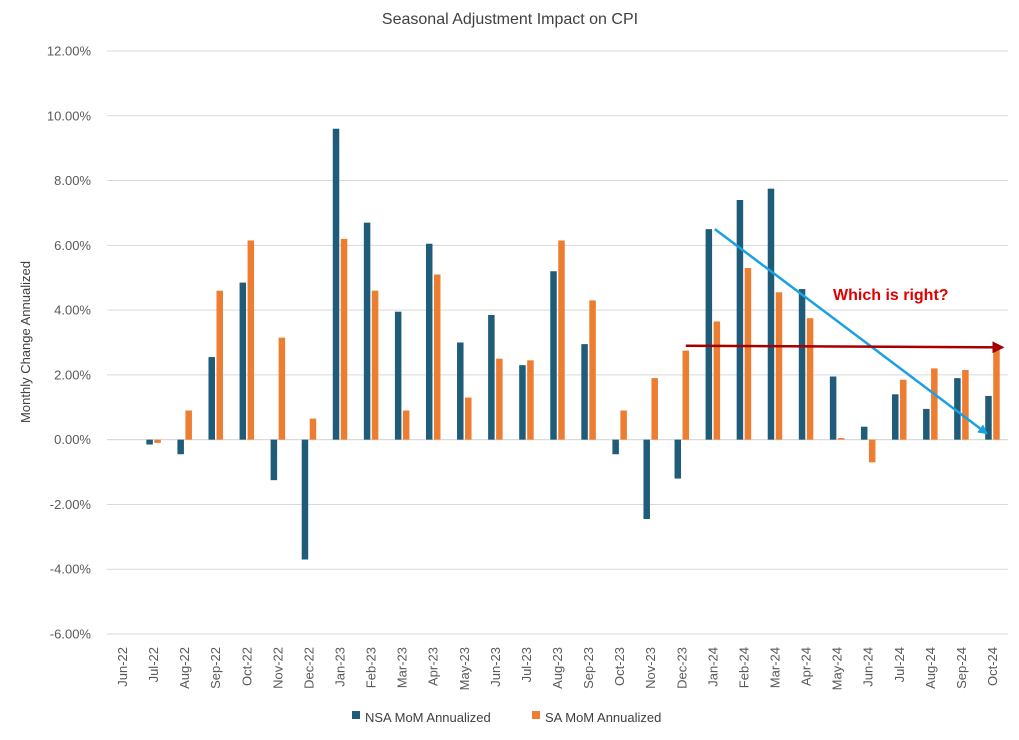 This screenshot has height=740, width=1019. I want to click on x-tick-label: Sep-22, so click(215, 668).